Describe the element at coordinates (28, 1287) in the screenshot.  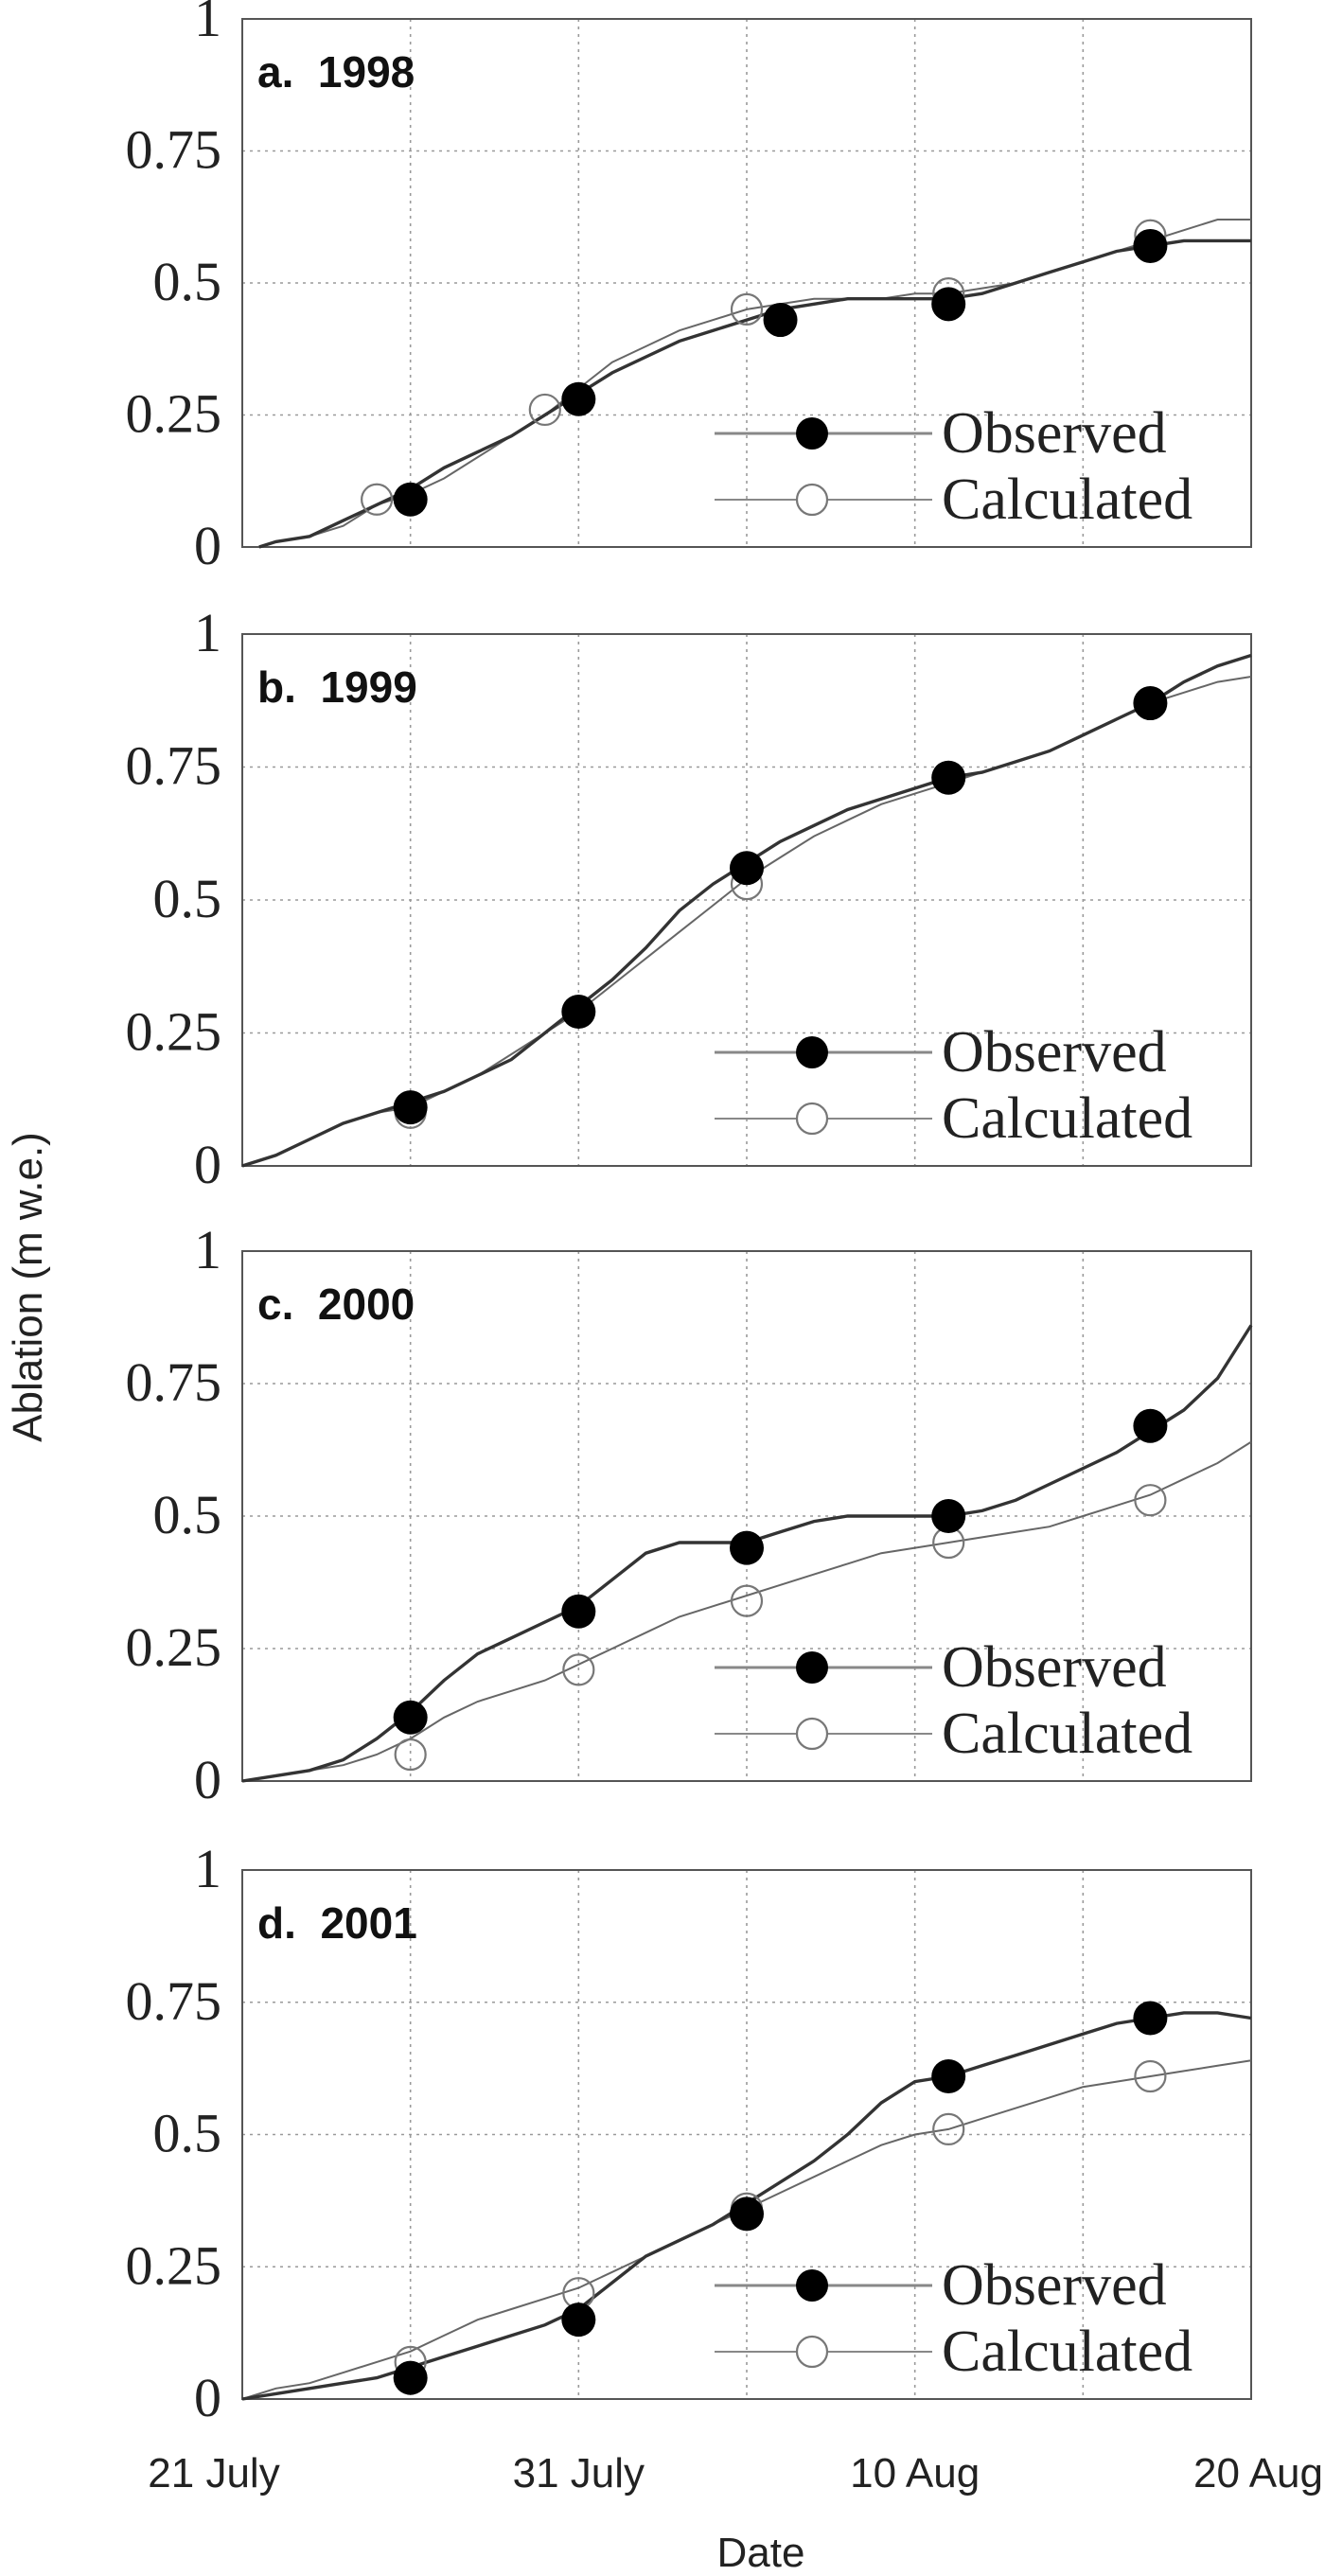
I see `y-axis-title: Ablation (m w.e.)` at that location.